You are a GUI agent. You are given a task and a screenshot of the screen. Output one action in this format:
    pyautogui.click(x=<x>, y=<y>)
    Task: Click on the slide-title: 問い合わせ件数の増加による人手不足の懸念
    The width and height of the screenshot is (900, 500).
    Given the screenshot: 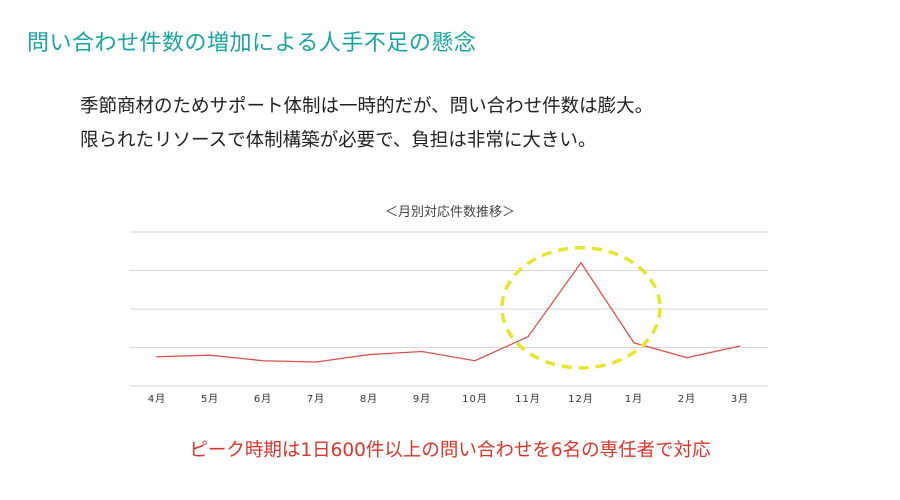 What is the action you would take?
    pyautogui.click(x=252, y=43)
    